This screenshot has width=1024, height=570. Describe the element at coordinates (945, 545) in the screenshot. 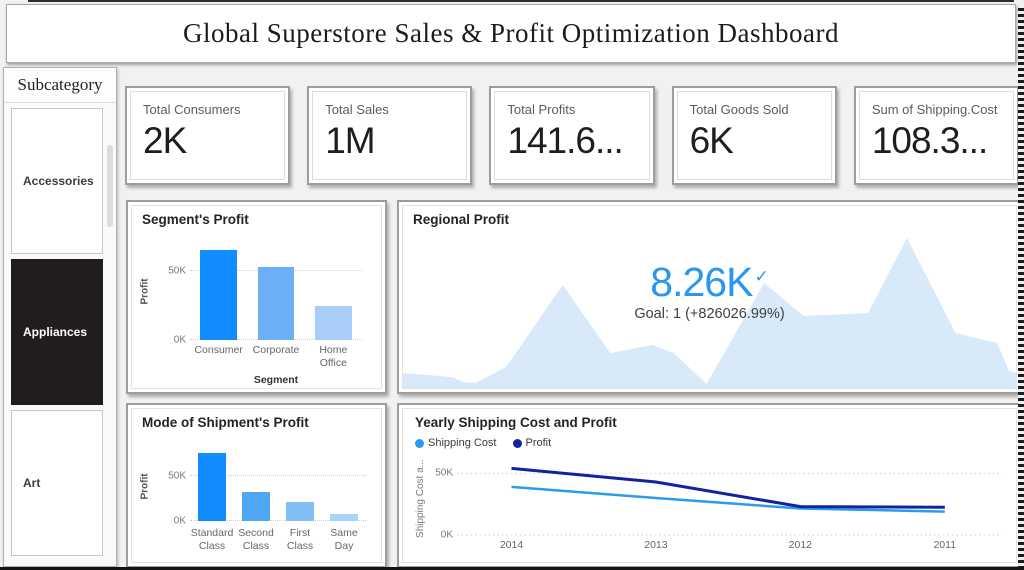

I see `x-tick-2011: 2011` at that location.